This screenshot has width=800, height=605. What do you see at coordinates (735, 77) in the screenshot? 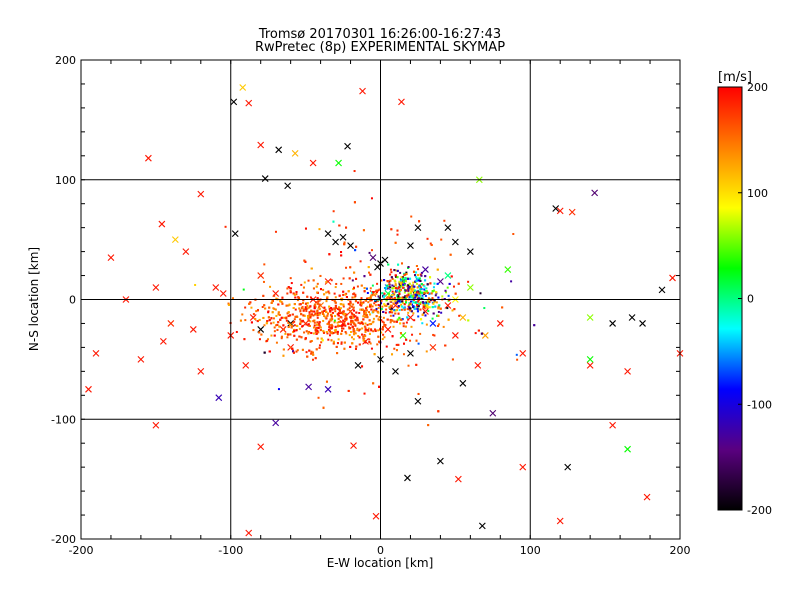
I see `colorbar-label: [m/s]` at bounding box center [735, 77].